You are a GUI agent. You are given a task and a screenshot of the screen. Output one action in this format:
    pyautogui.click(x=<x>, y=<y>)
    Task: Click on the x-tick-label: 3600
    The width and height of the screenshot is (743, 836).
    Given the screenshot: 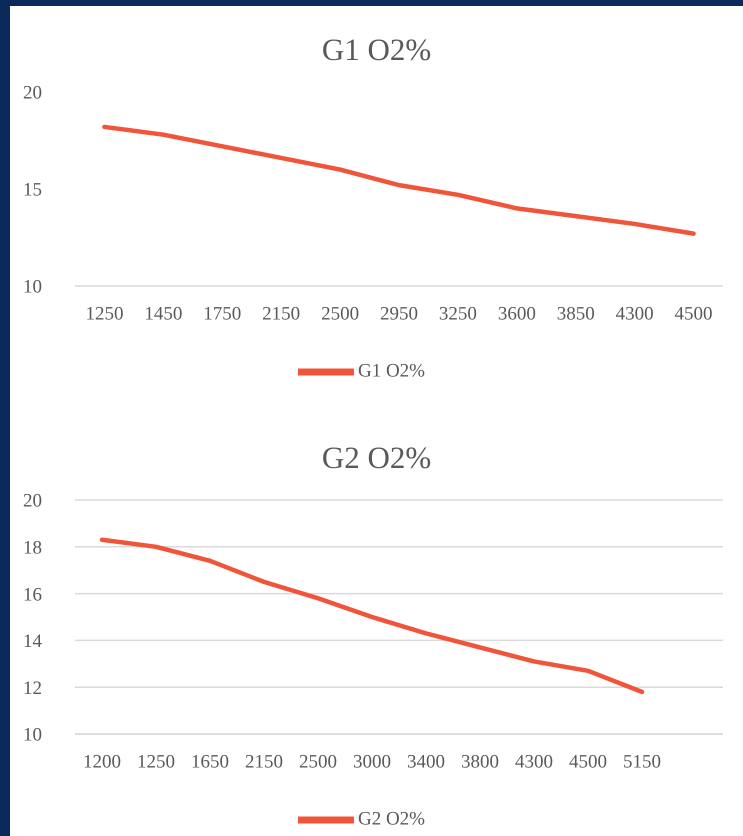 What is the action you would take?
    pyautogui.click(x=517, y=313)
    